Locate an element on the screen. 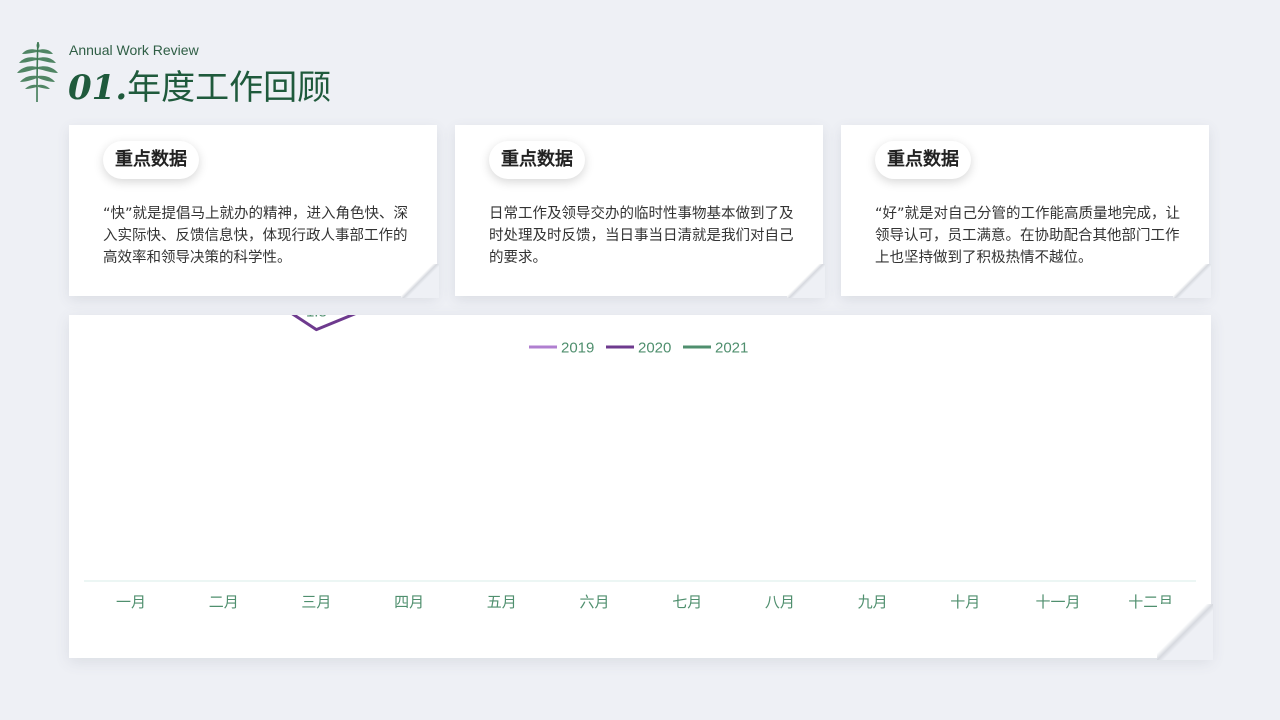  x-tick-label: 十月 is located at coordinates (965, 602).